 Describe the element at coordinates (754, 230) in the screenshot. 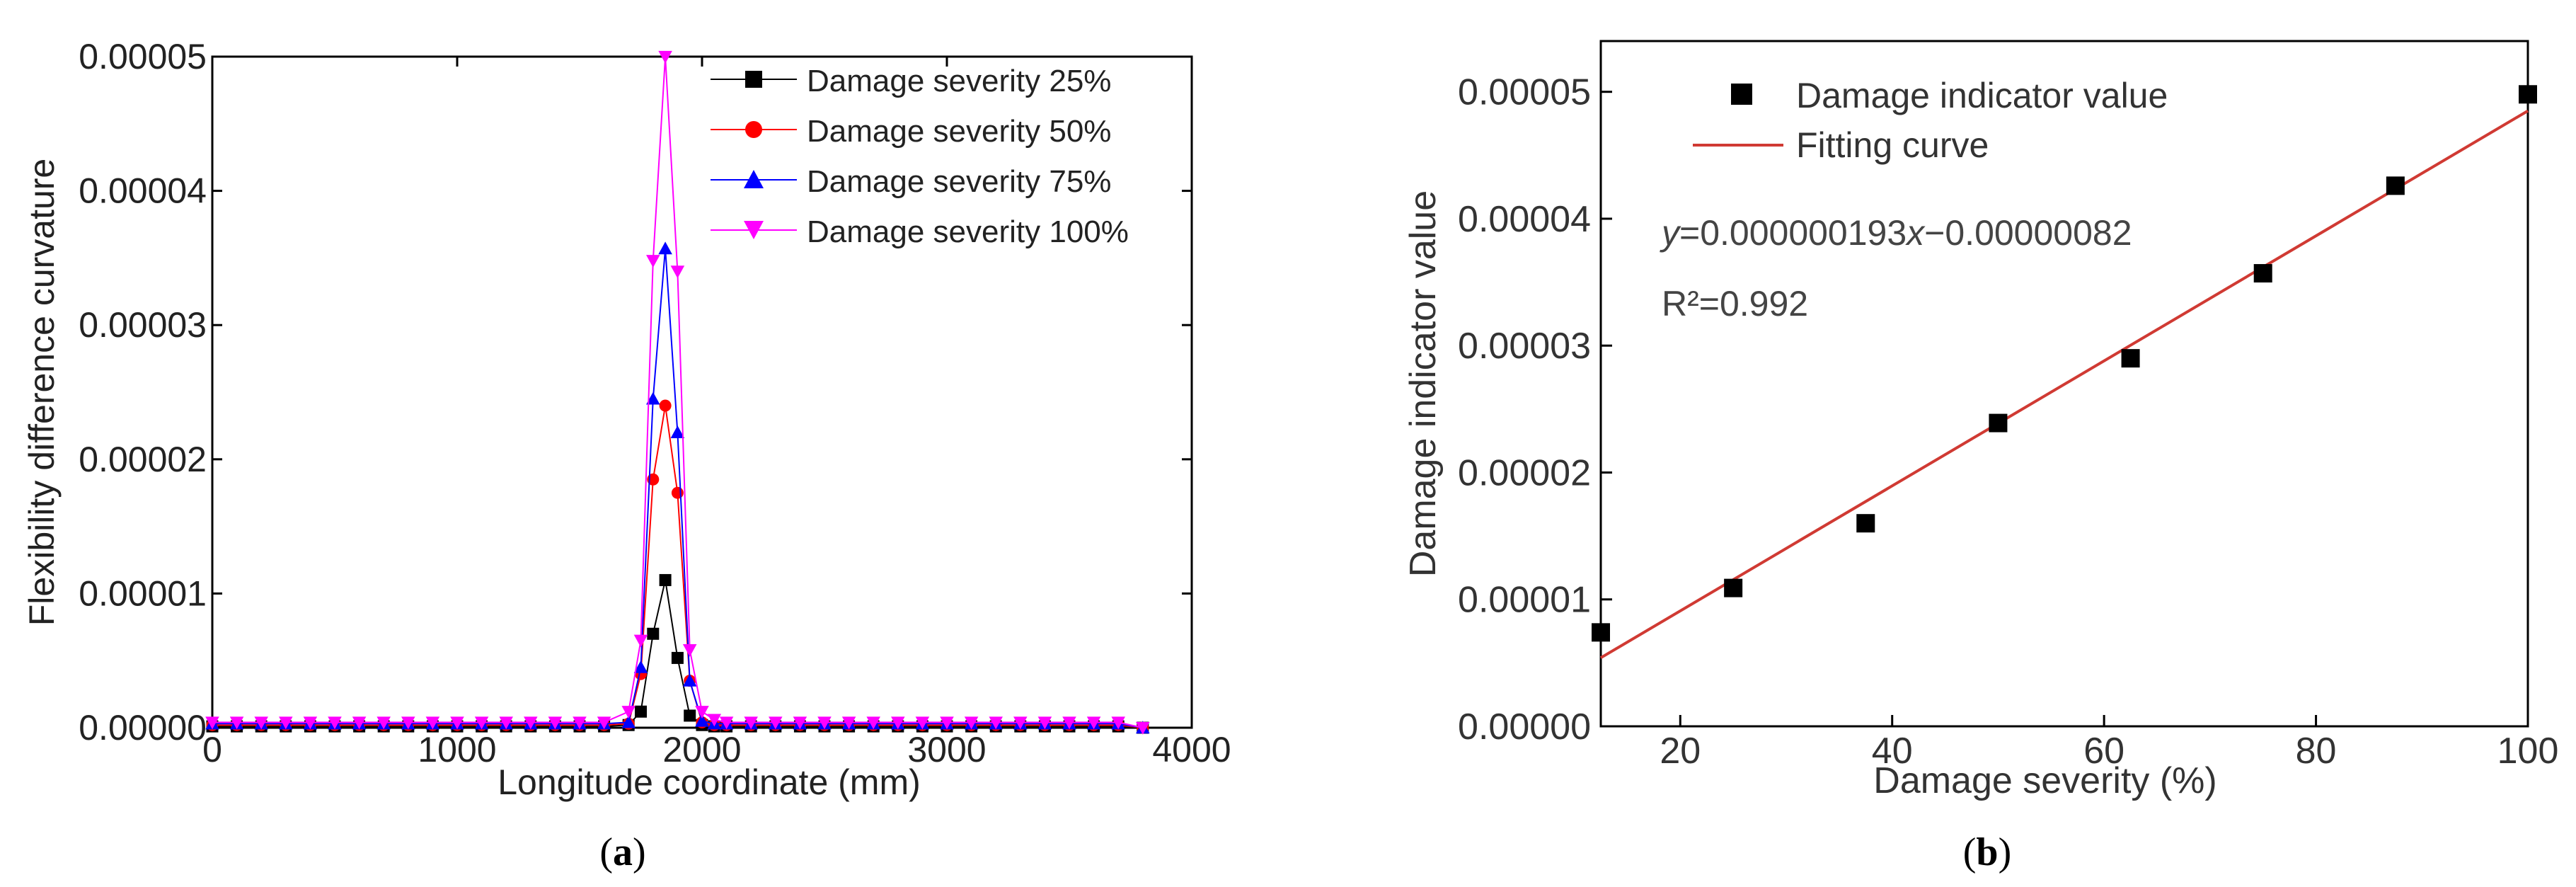

I see `legend-marker-triangle-down` at that location.